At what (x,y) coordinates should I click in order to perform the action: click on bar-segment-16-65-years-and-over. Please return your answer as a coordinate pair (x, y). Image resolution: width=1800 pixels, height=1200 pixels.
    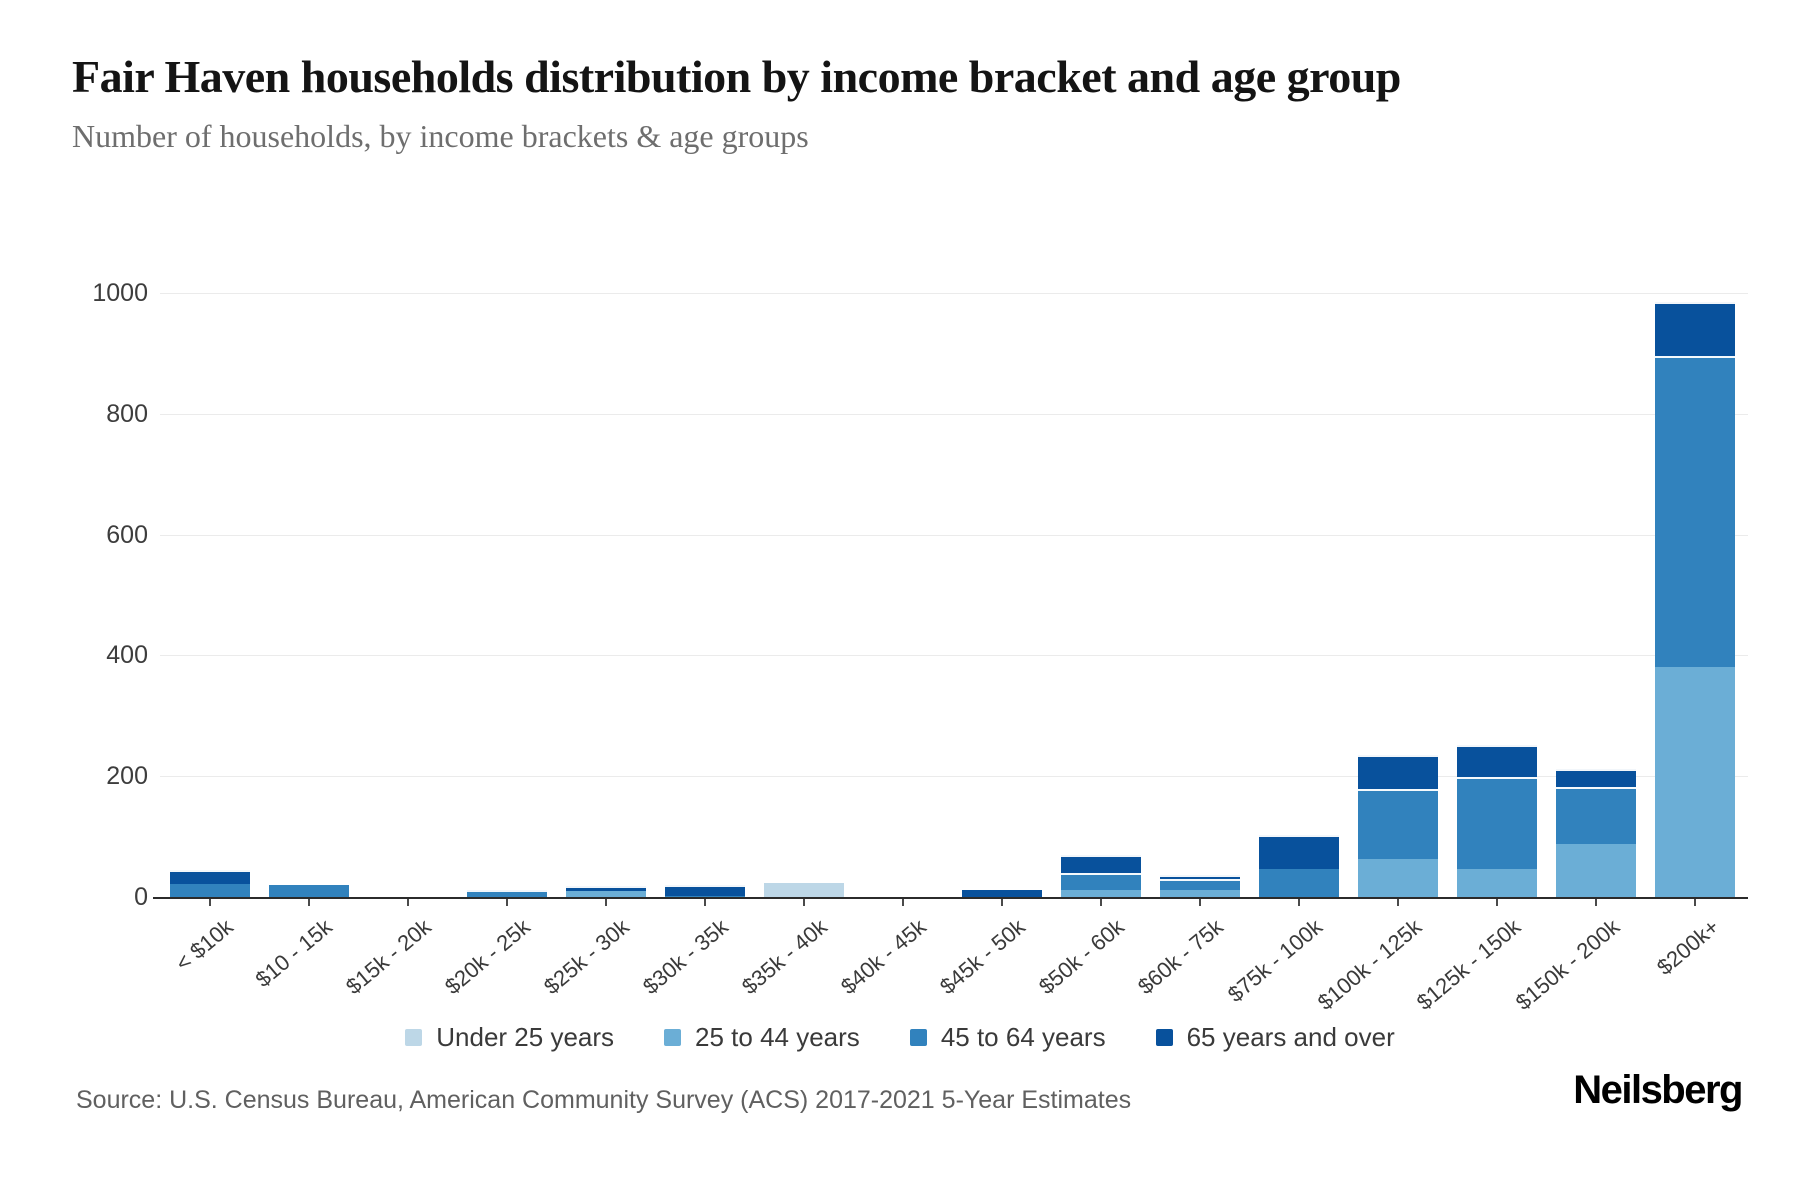
    Looking at the image, I should click on (1695, 329).